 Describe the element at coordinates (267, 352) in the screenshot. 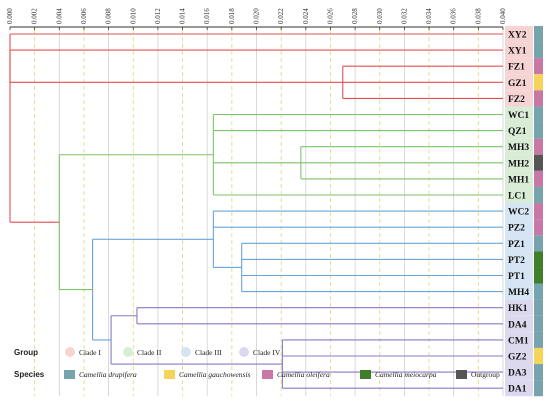

I see `group-legend-label: Clade IV` at that location.